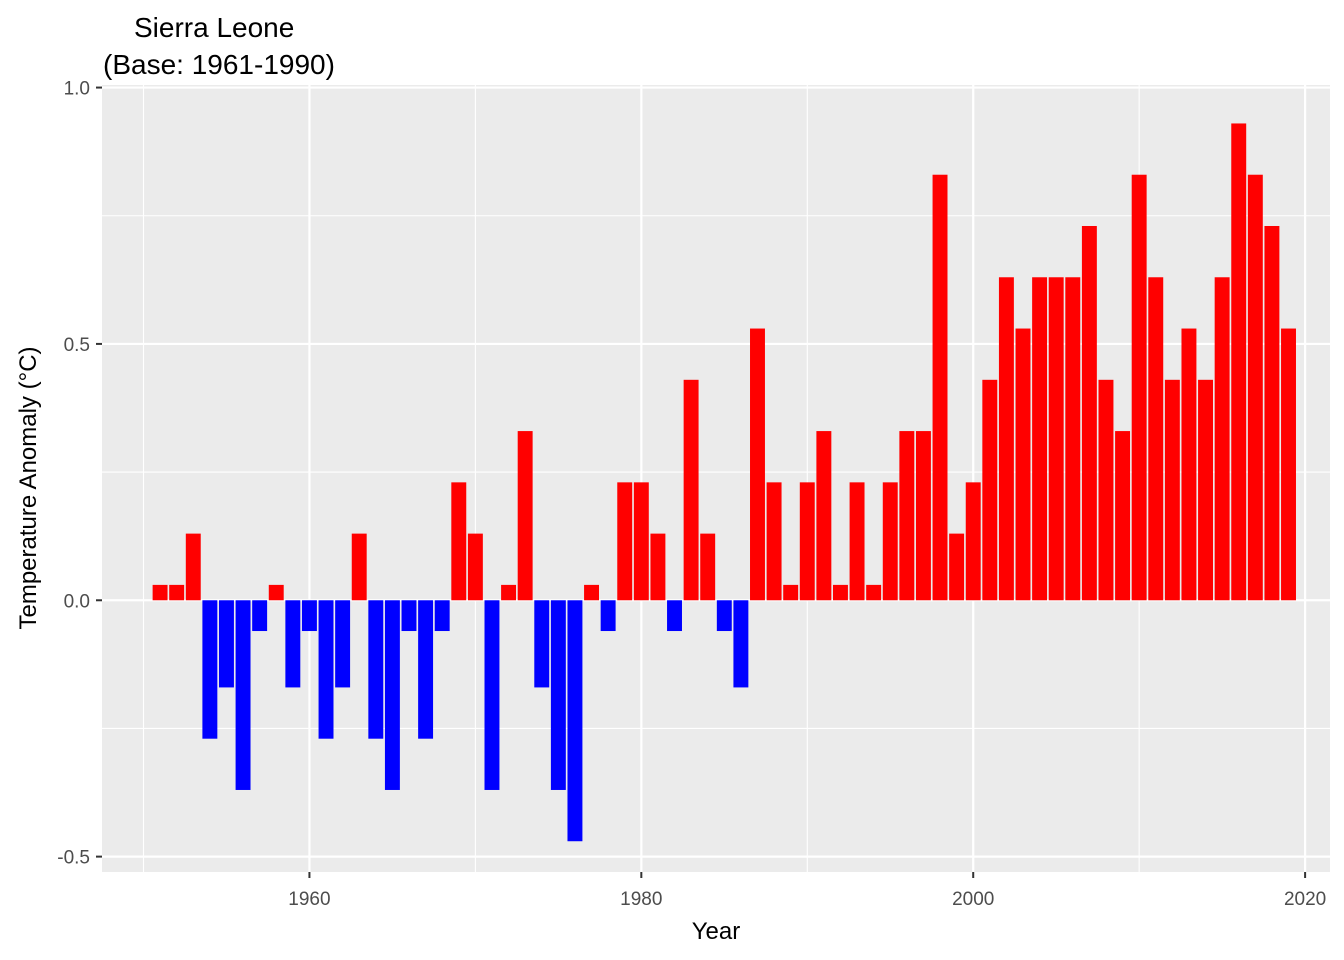 The image size is (1344, 960). What do you see at coordinates (392, 695) in the screenshot?
I see `bar-1965` at bounding box center [392, 695].